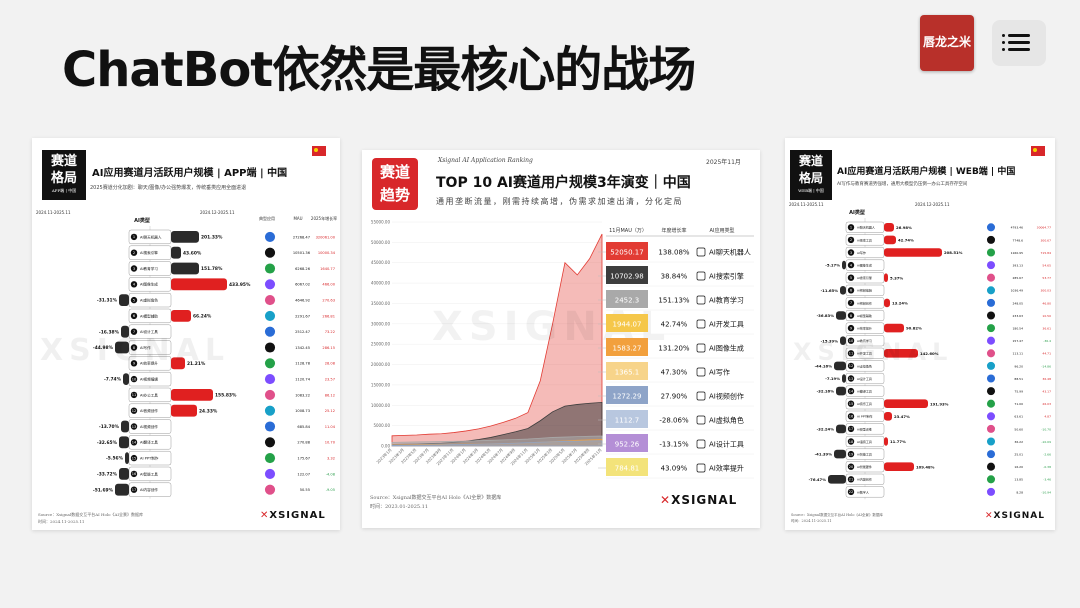 The image size is (1080, 608). I want to click on mau-value: 71.00, so click(1018, 404).